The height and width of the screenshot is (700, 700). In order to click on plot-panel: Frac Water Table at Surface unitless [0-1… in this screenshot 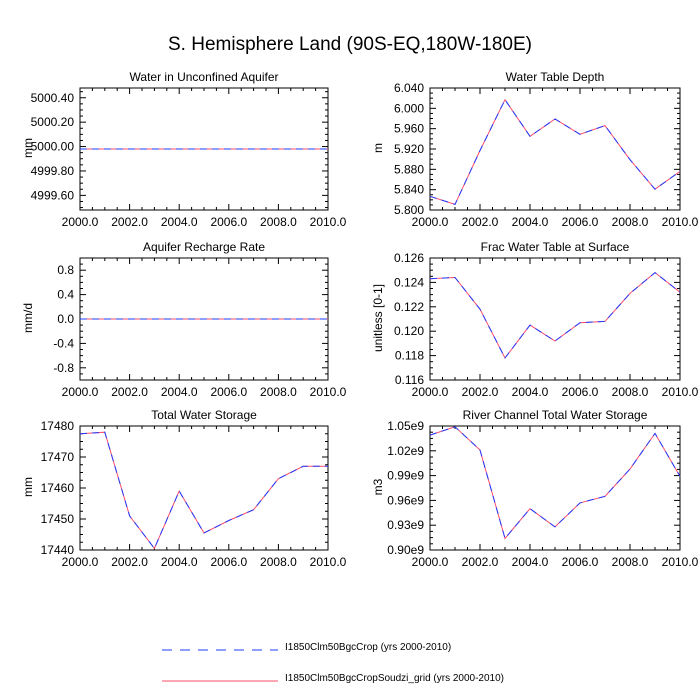, I will do `click(535, 322)`.